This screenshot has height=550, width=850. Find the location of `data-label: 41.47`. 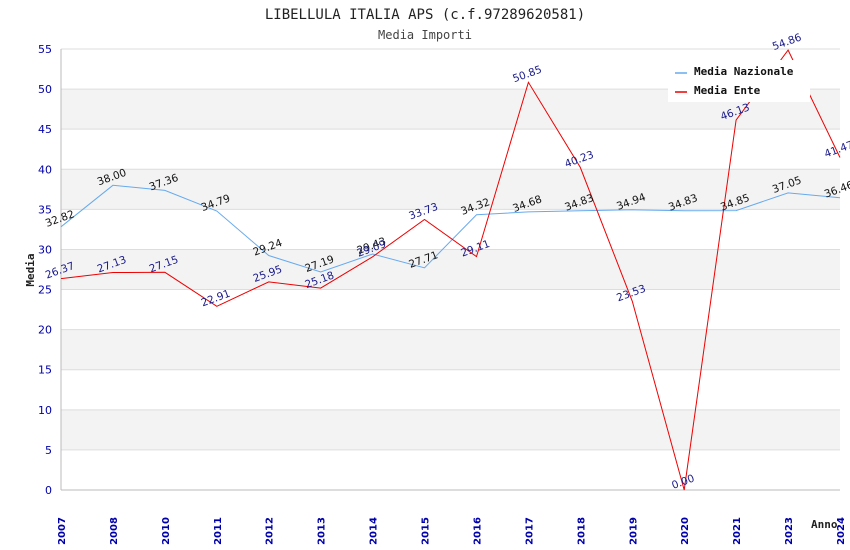

data-label: 41.47 is located at coordinates (836, 150).